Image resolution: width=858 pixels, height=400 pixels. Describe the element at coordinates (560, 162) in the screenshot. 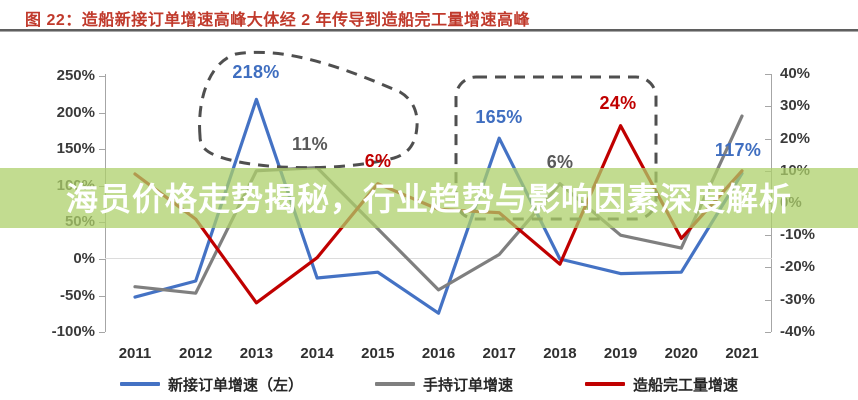

I see `data-label-2018-gray: 6%` at that location.